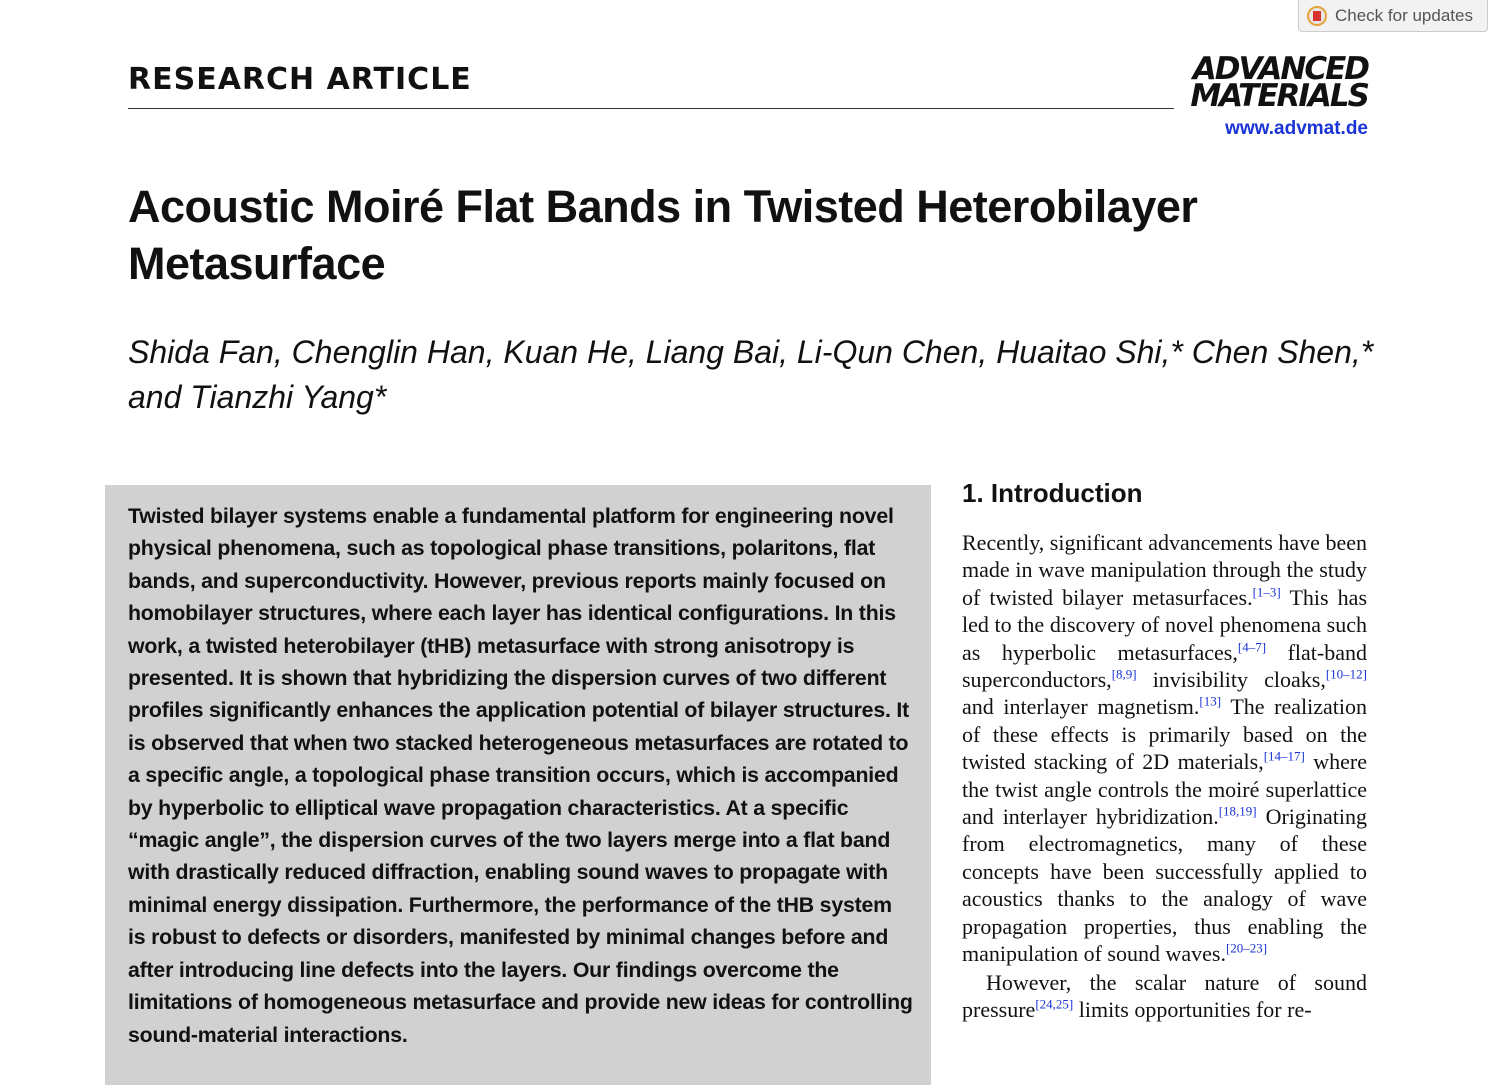  Describe the element at coordinates (1164, 666) in the screenshot. I see `text-run: flat-band superconductors,` at that location.